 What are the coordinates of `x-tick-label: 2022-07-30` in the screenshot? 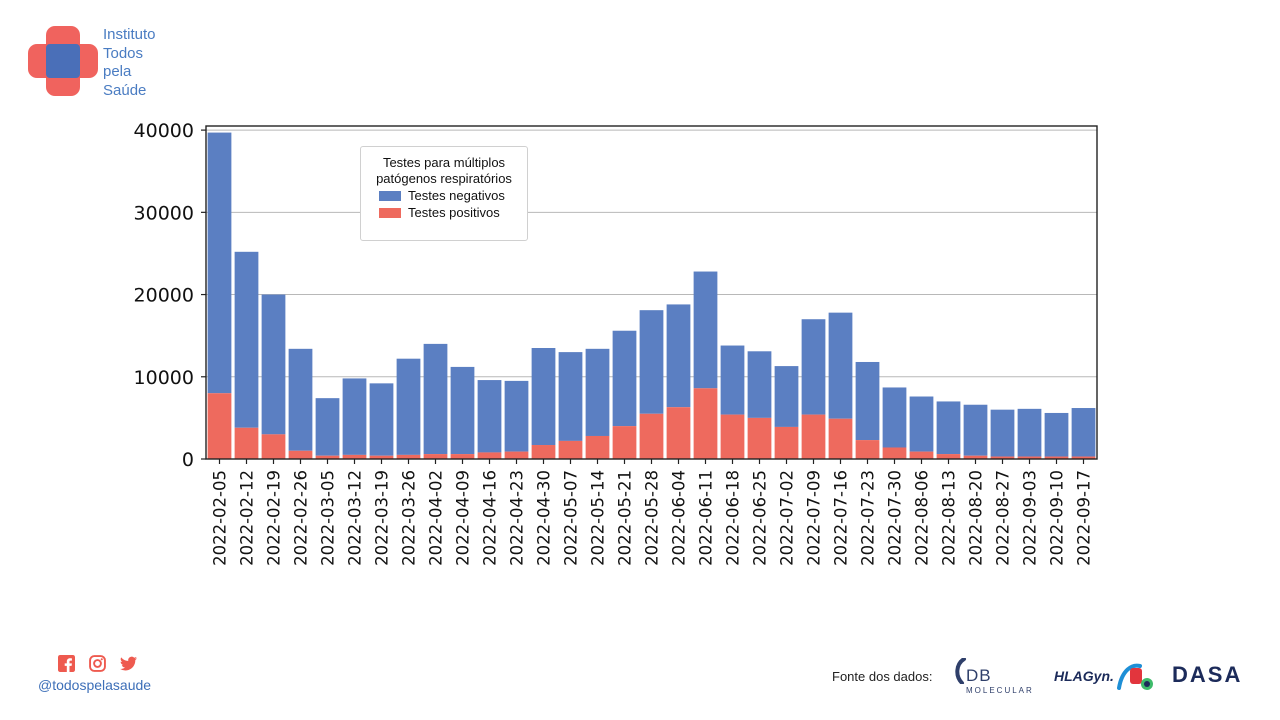 It's located at (895, 518).